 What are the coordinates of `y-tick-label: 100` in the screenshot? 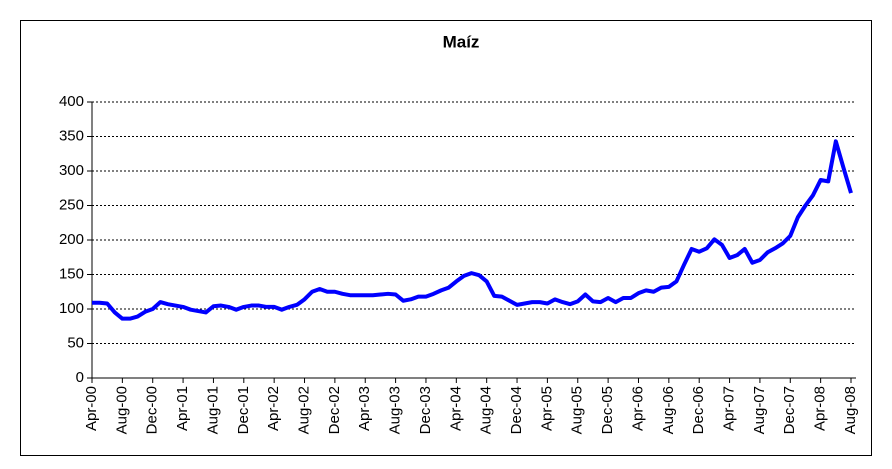 It's located at (71, 308).